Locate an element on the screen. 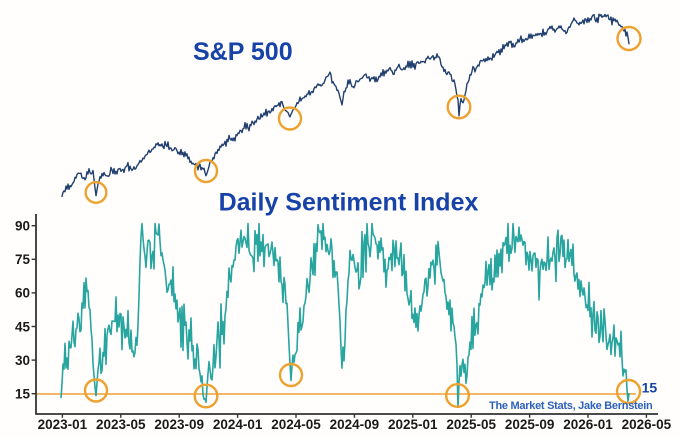  svg-text: Daily Sentiment Index is located at coordinates (349, 202).